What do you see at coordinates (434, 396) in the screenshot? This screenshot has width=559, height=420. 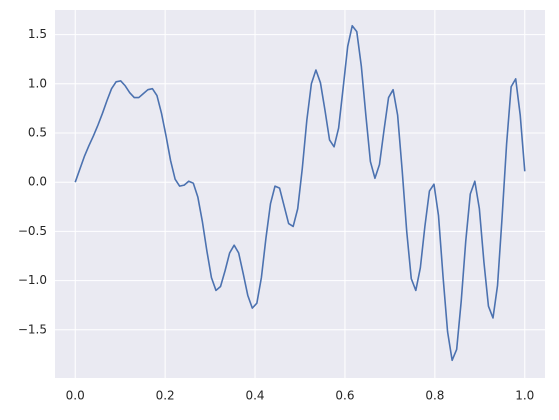 I see `x-tick-label: 0.8` at bounding box center [434, 396].